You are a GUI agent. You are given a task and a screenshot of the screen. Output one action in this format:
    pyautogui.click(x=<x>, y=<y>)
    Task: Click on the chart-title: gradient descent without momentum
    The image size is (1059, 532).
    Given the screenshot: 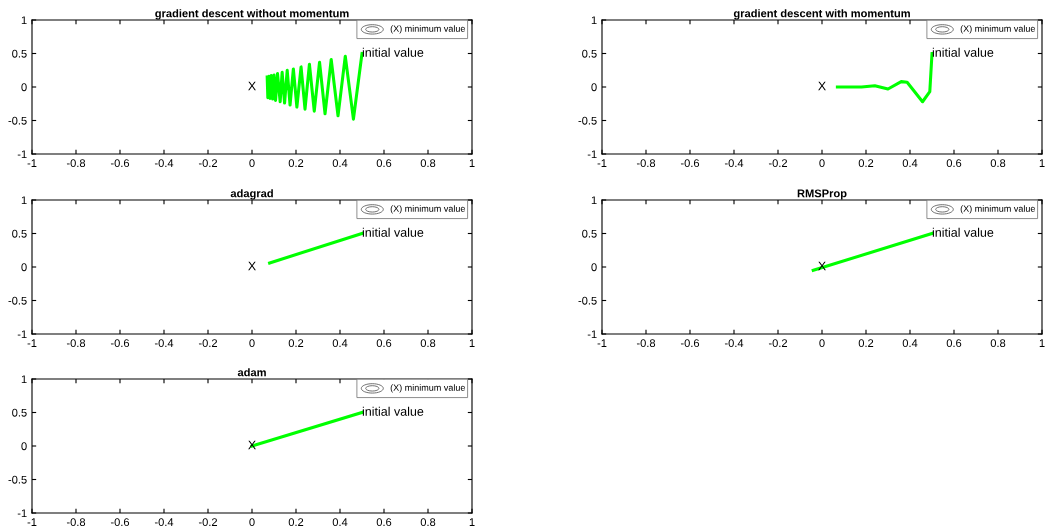 What is the action you would take?
    pyautogui.click(x=252, y=14)
    